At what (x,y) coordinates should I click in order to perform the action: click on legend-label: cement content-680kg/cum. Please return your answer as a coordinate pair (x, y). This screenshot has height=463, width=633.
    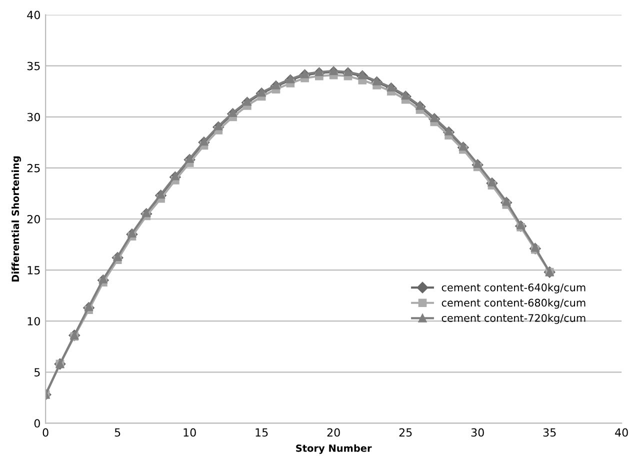
    Looking at the image, I should click on (514, 303).